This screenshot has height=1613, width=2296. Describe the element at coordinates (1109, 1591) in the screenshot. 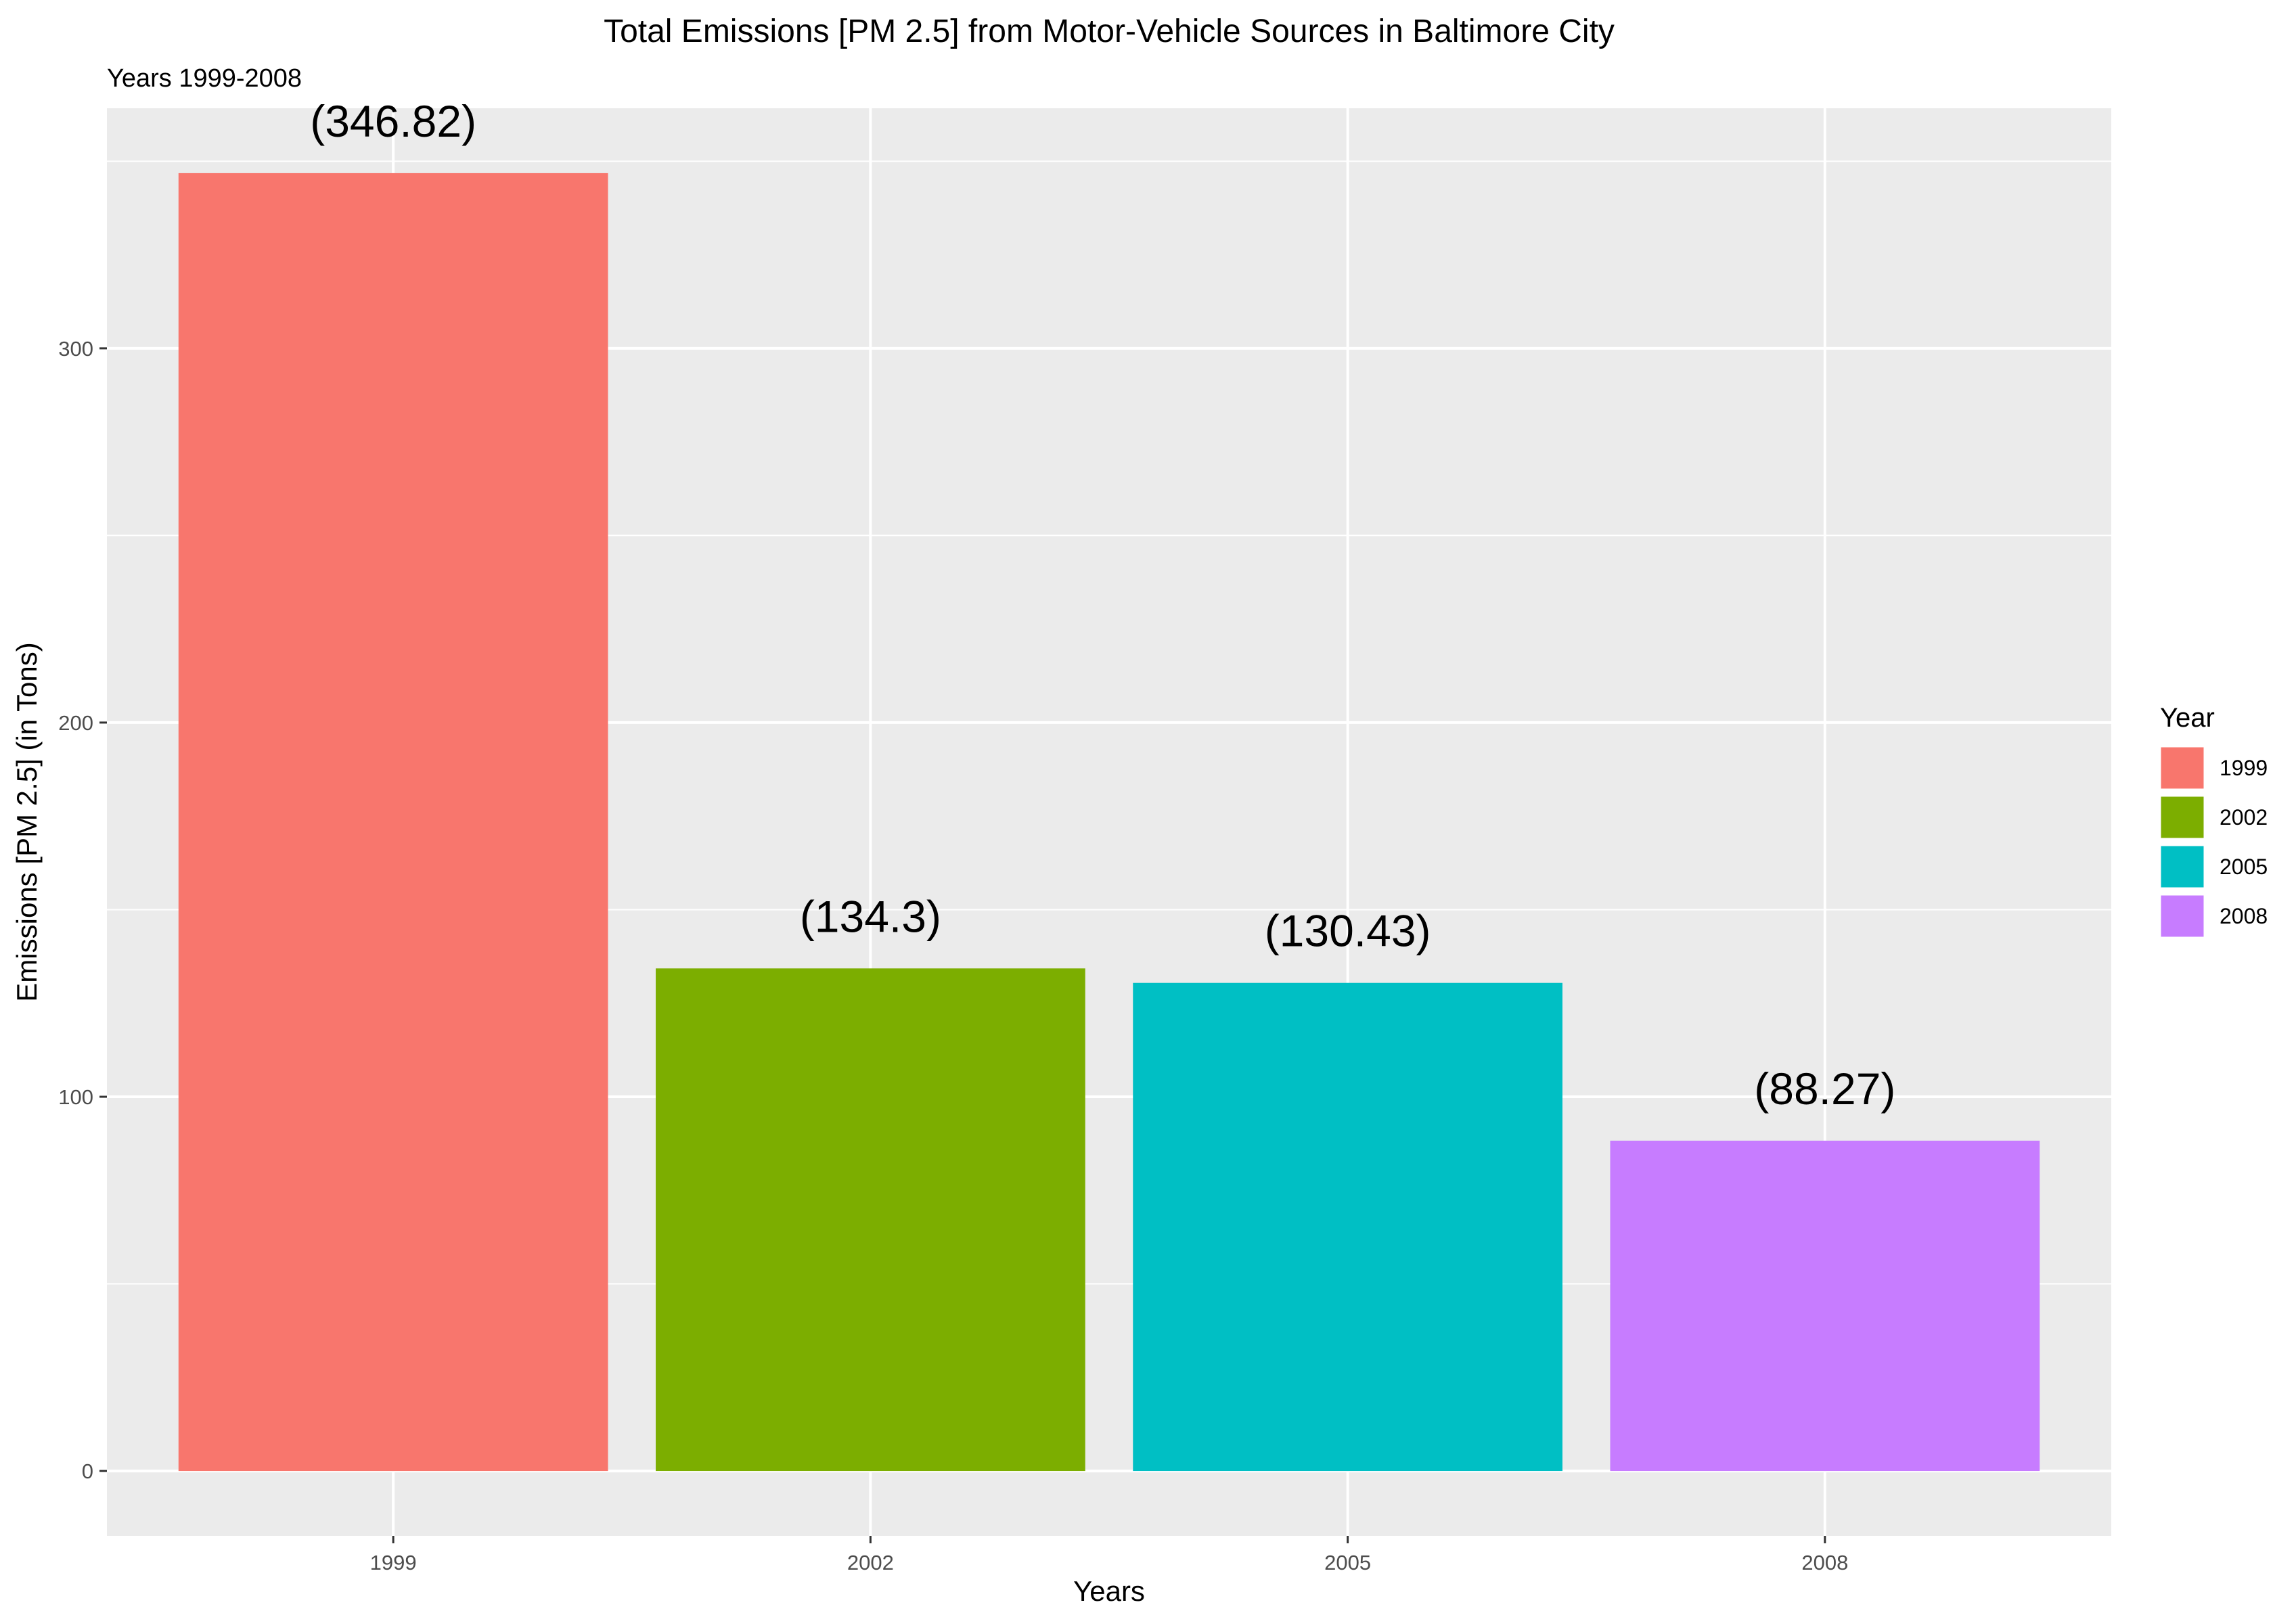

I see `x-axis-title: Years` at that location.